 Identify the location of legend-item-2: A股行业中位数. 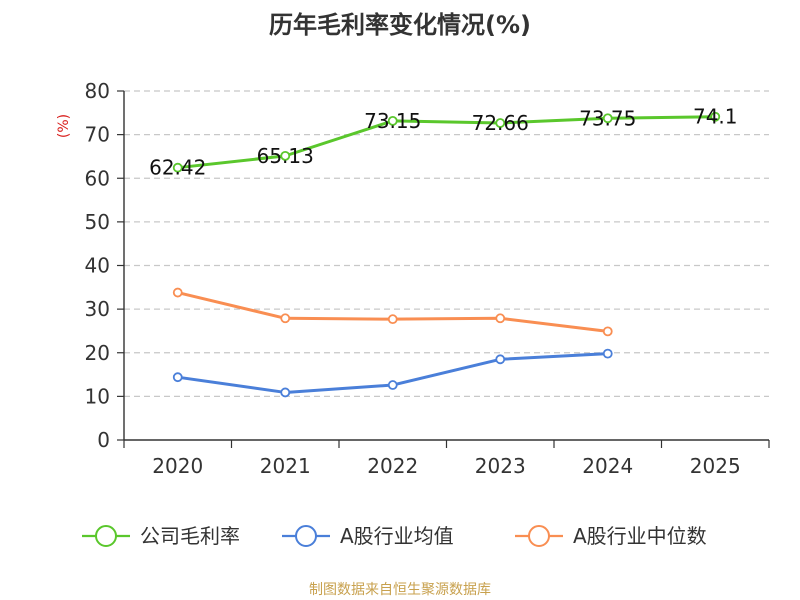
(611, 536).